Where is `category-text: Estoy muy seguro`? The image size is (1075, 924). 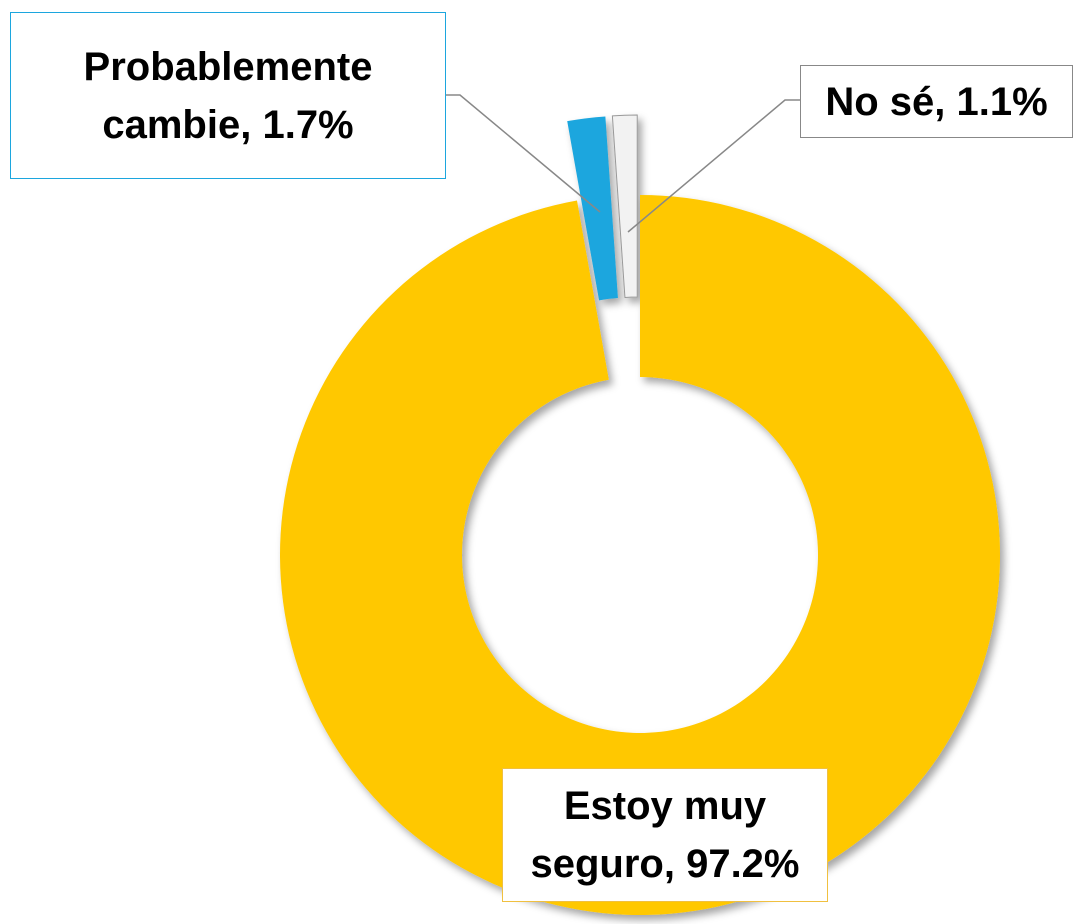 category-text: Estoy muy seguro is located at coordinates (648, 835).